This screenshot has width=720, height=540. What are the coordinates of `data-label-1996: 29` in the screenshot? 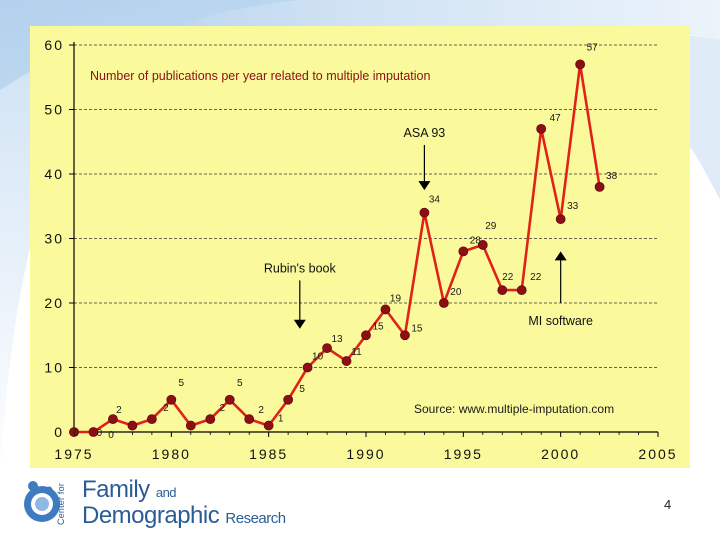 It's located at (491, 226).